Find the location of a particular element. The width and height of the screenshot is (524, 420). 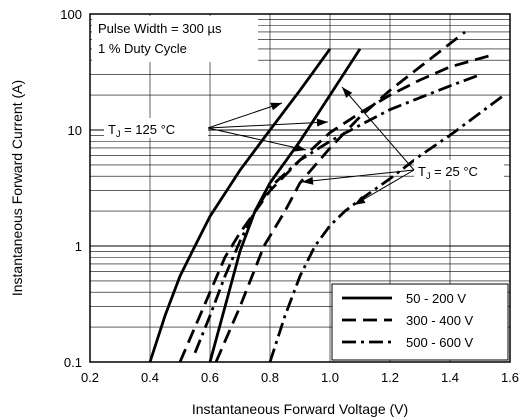

y-tick-label: 0.1 is located at coordinates (73, 362).